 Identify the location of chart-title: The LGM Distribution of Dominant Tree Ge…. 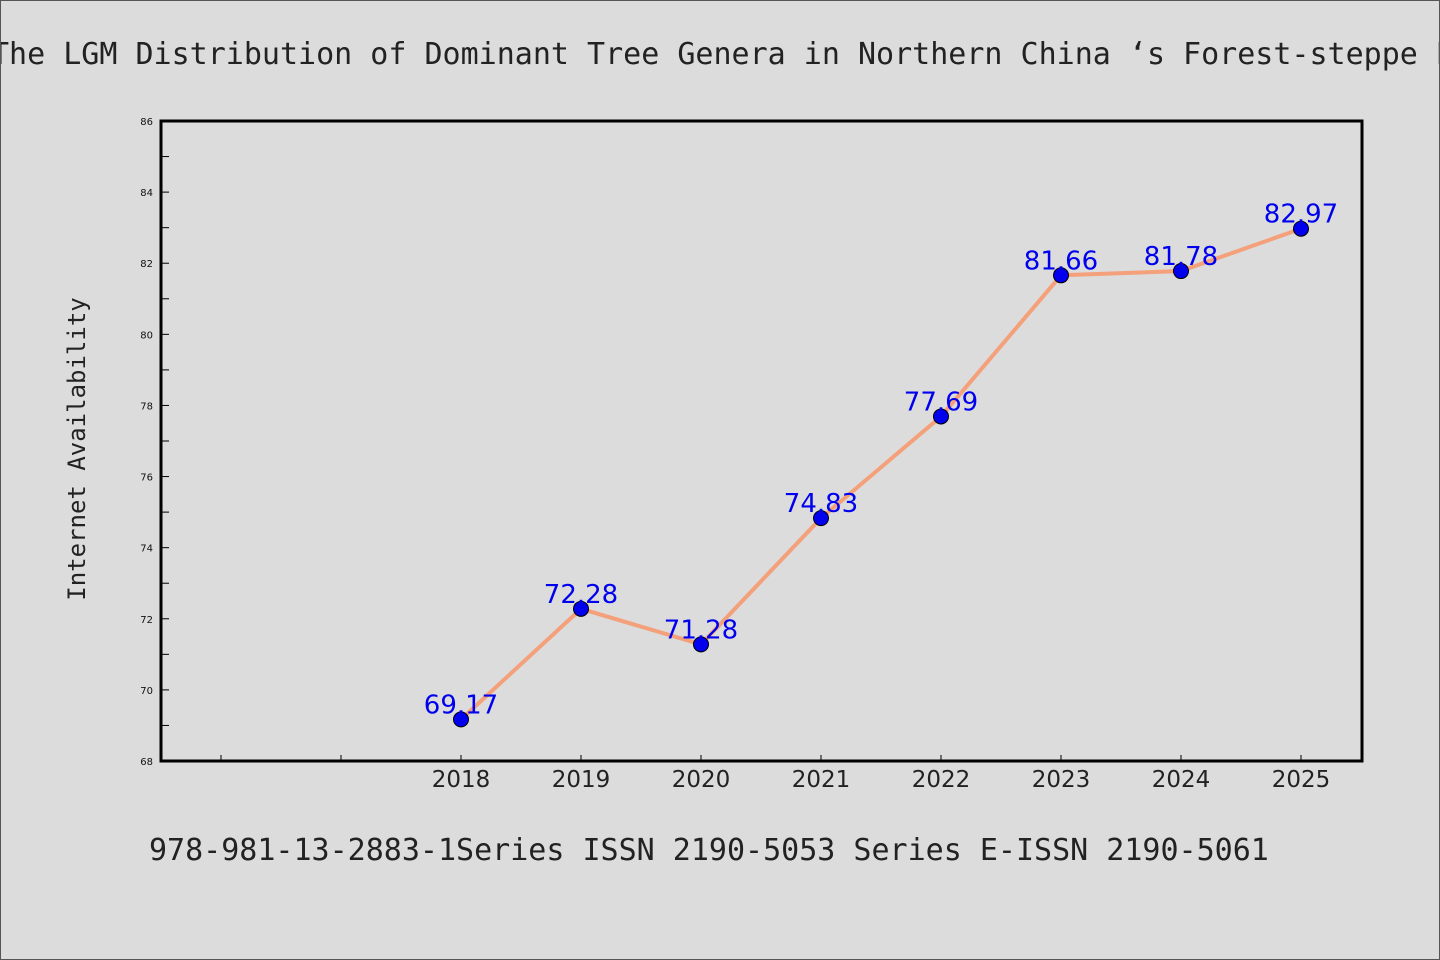
(720, 54).